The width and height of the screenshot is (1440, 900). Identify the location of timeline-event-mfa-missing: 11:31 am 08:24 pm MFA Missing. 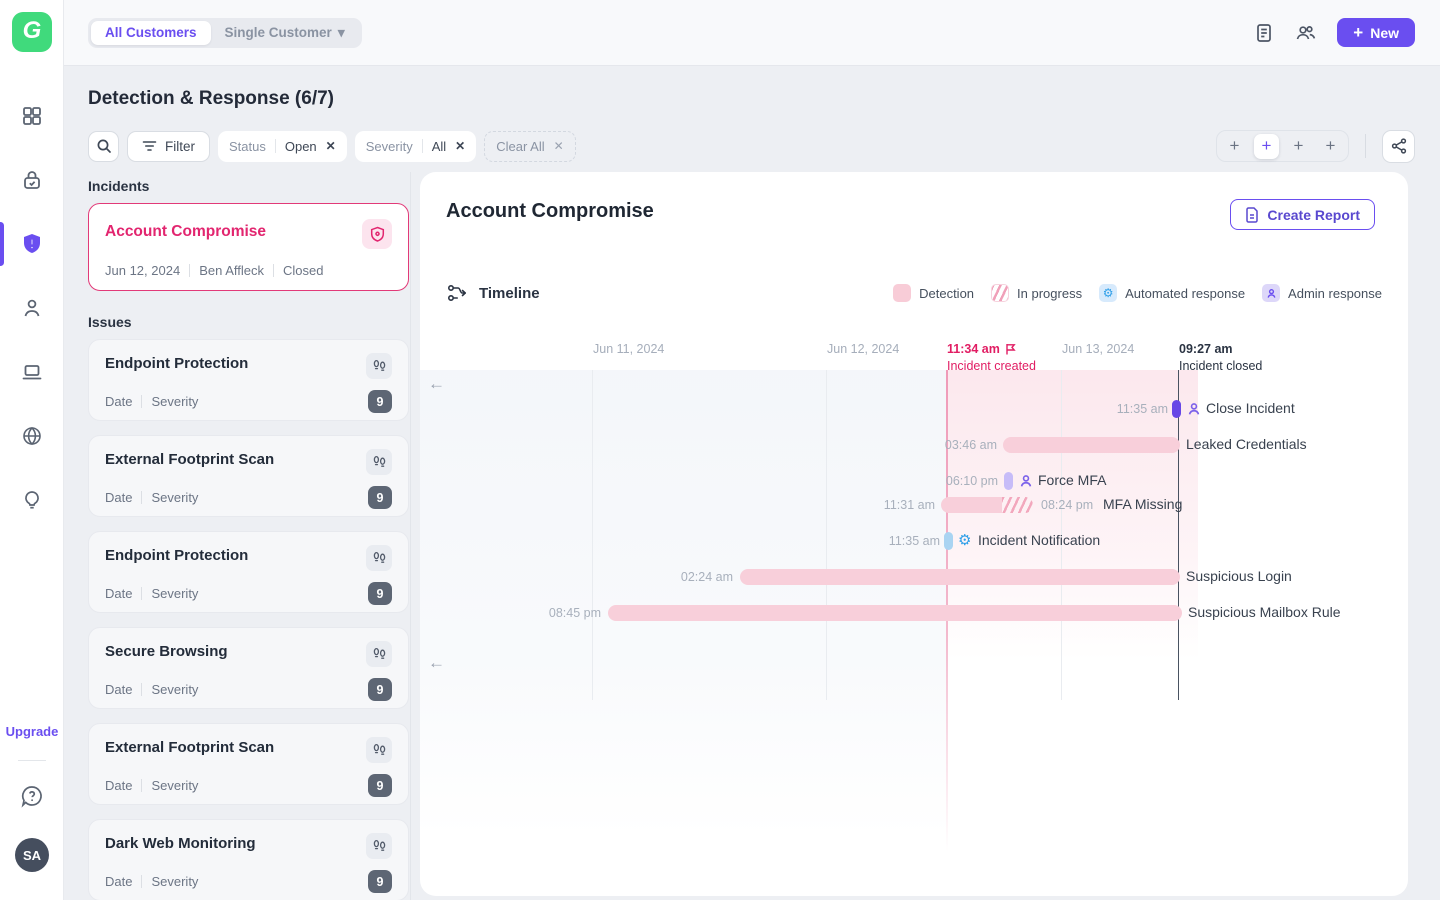
(1033, 504).